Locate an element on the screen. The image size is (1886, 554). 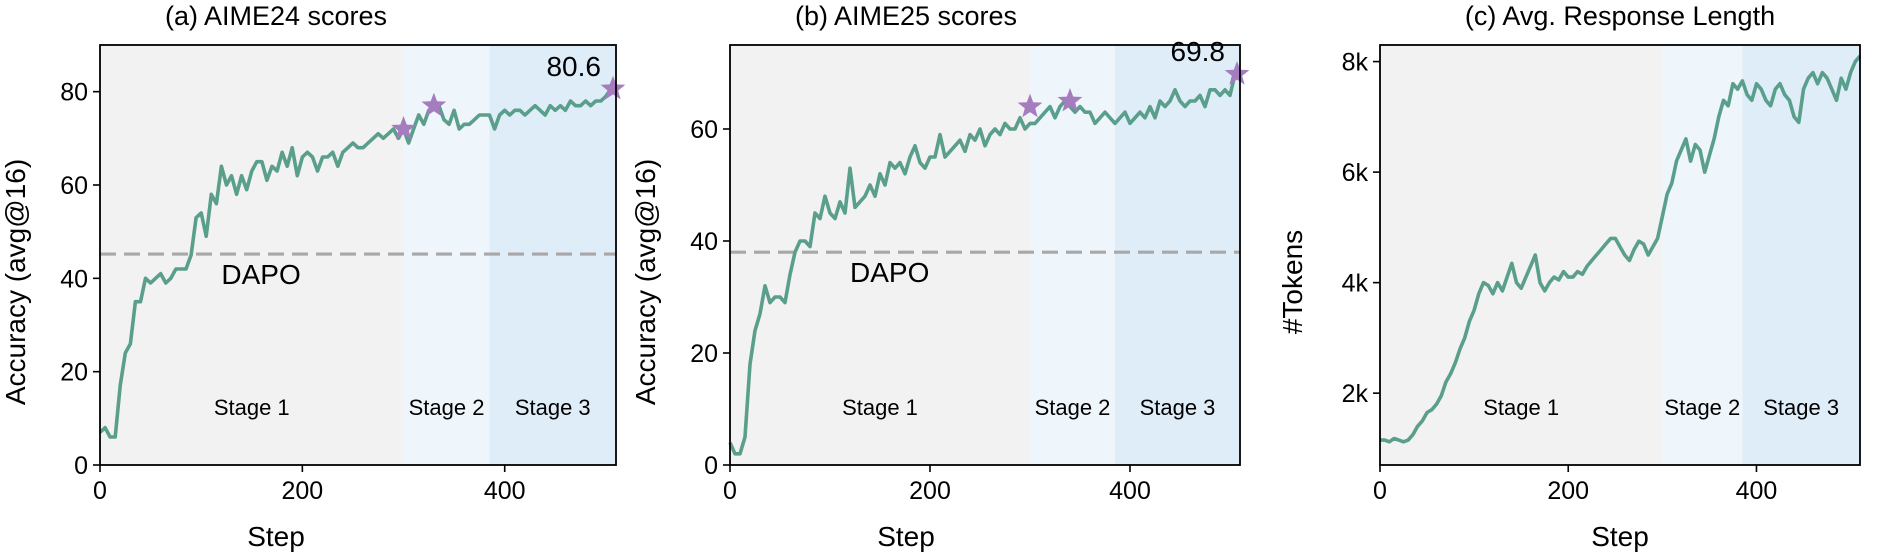
final-score-label: 69.8 is located at coordinates (1198, 51).